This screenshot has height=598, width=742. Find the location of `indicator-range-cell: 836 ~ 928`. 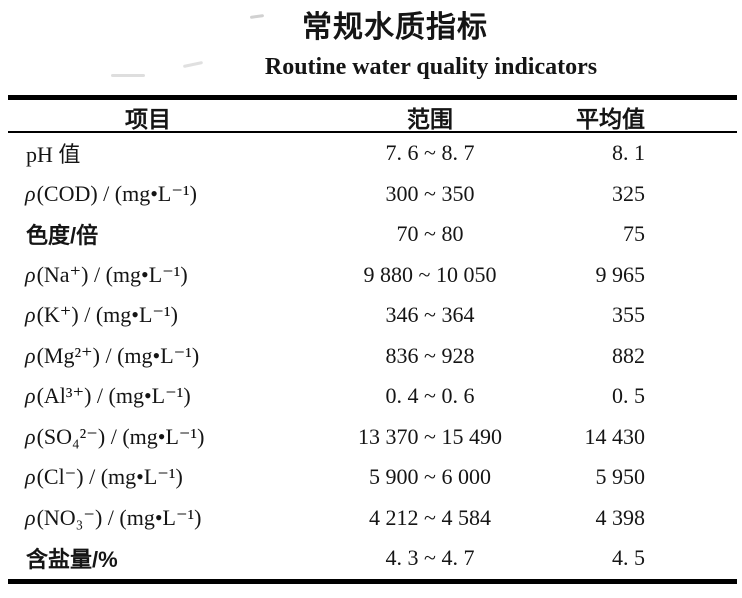

indicator-range-cell: 836 ~ 928 is located at coordinates (430, 355).